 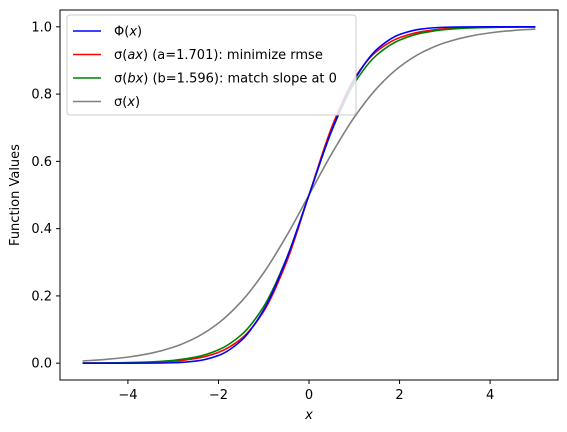 I want to click on x-axis: −4 −2 0 2 4, so click(x=306, y=391).